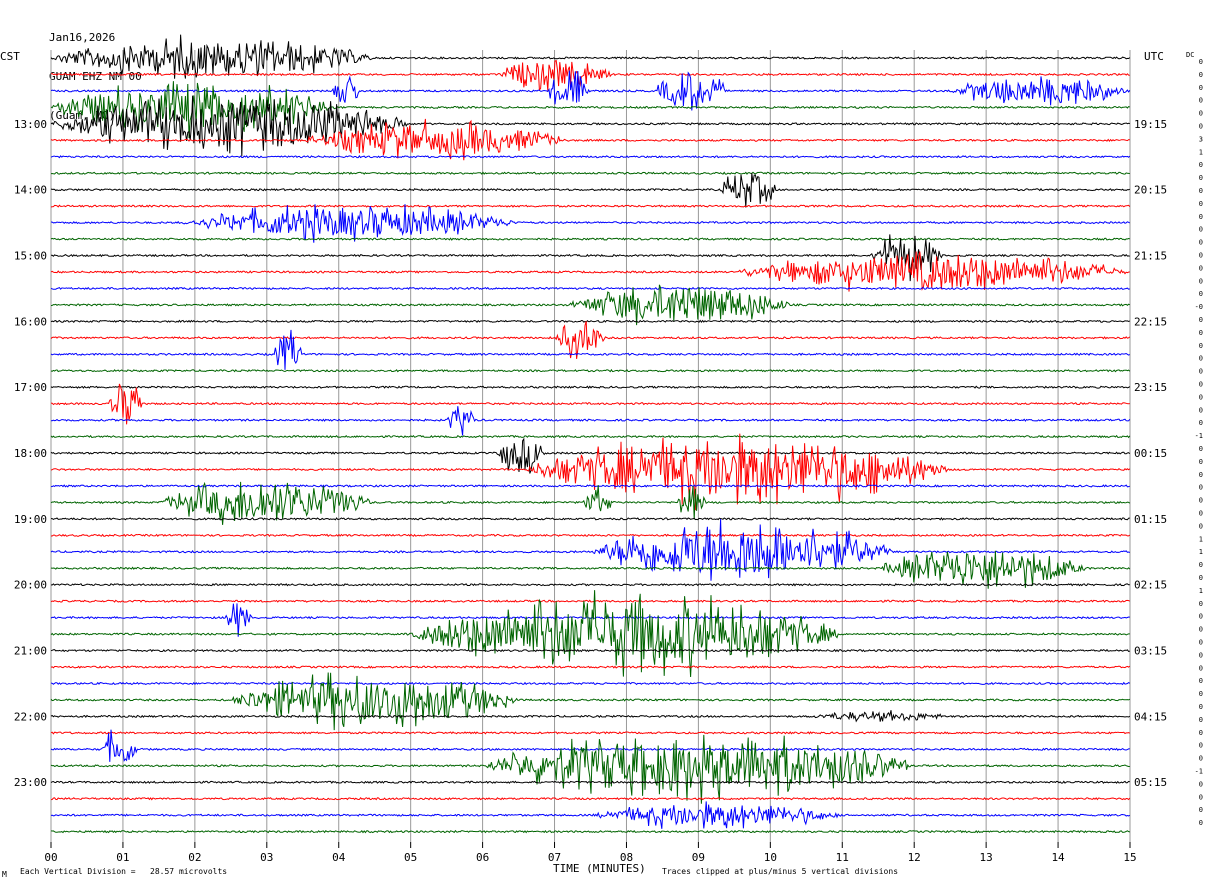  What do you see at coordinates (30, 585) in the screenshot?
I see `left-hour-label: 20:00` at bounding box center [30, 585].